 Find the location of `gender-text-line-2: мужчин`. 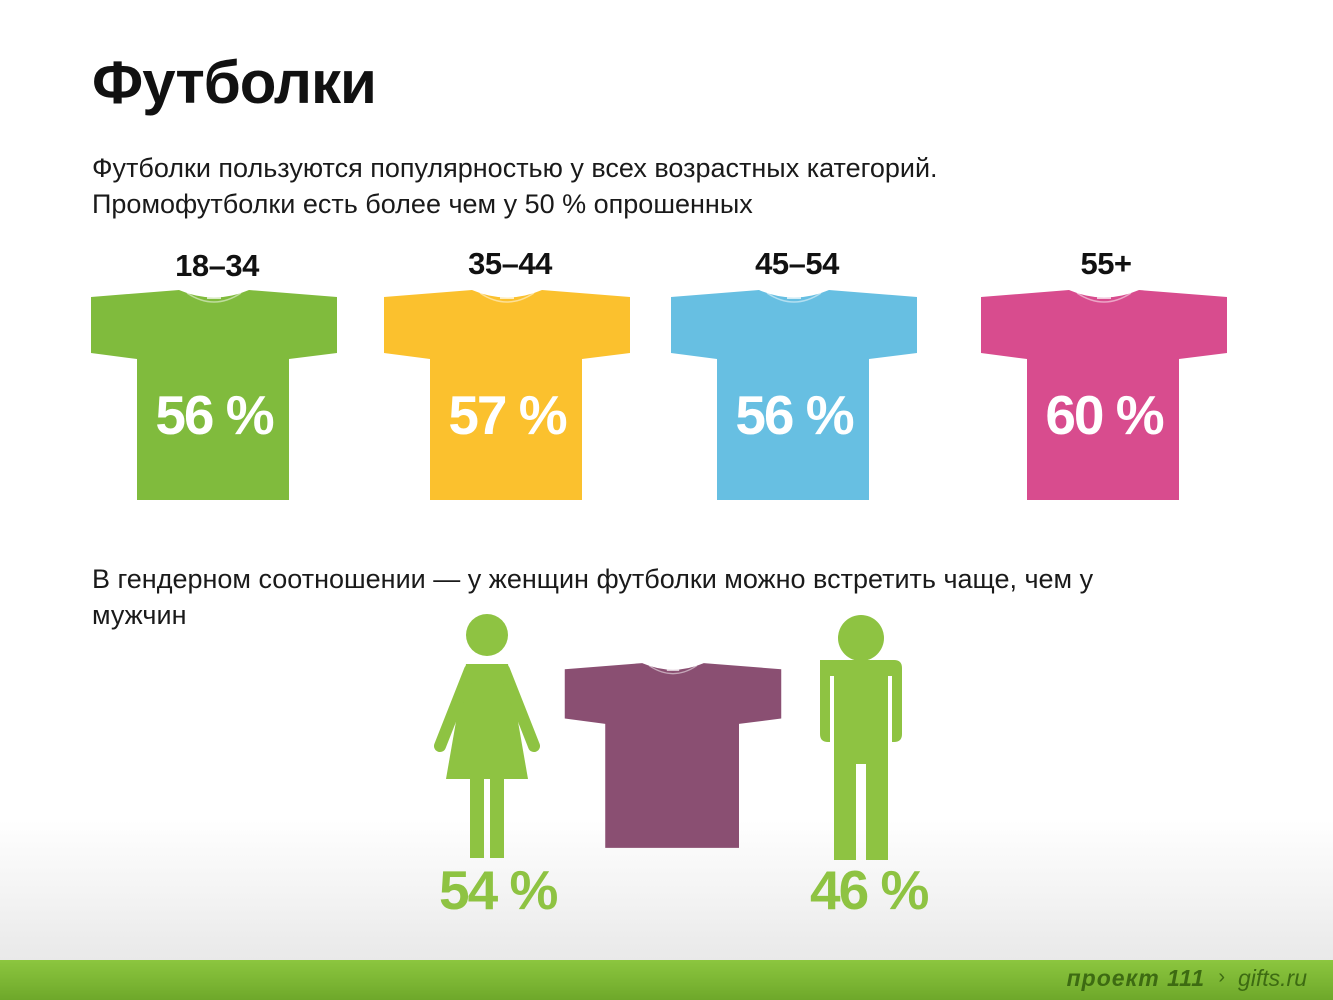

gender-text-line-2: мужчин is located at coordinates (139, 615).